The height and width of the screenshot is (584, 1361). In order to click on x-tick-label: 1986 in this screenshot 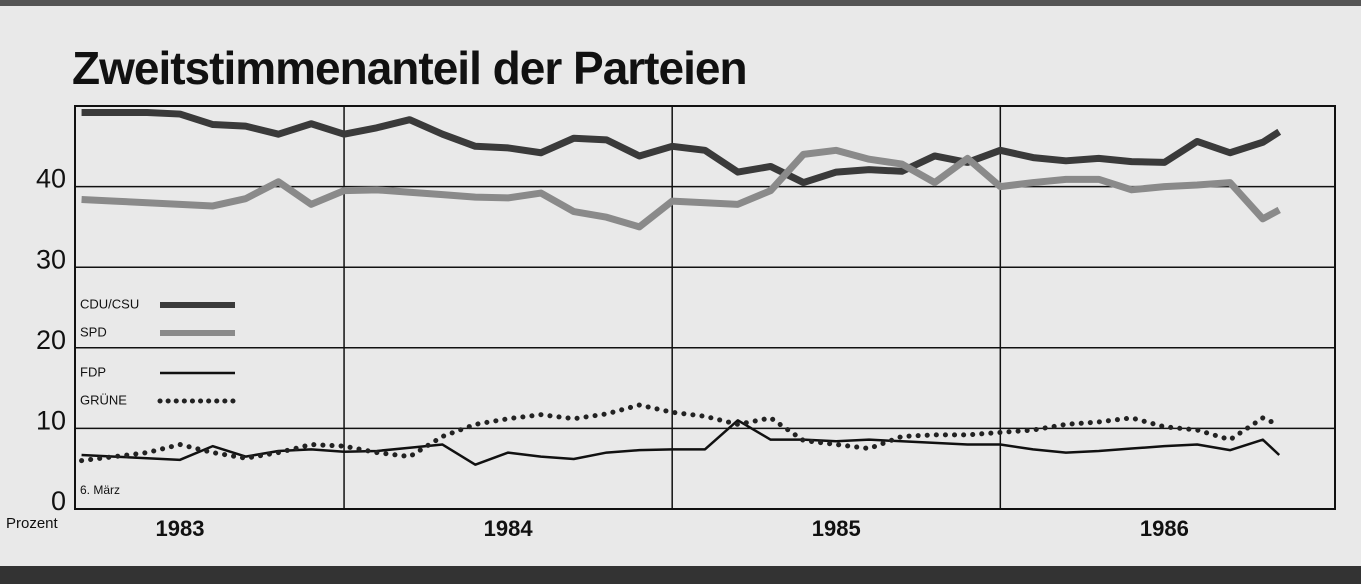, I will do `click(1164, 528)`.